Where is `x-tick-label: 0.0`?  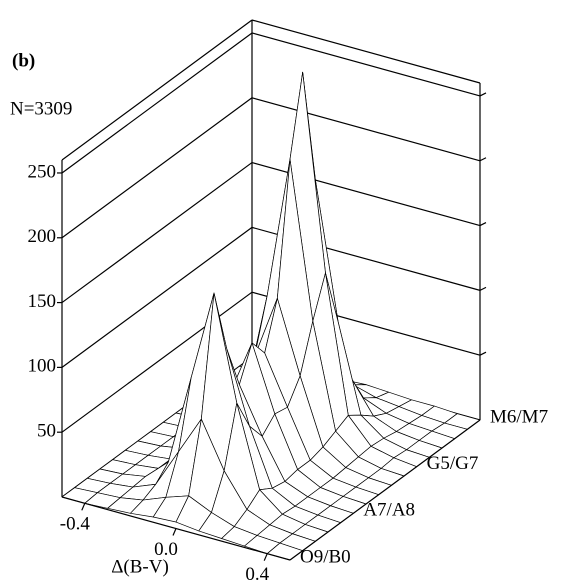 x-tick-label: 0.0 is located at coordinates (166, 549).